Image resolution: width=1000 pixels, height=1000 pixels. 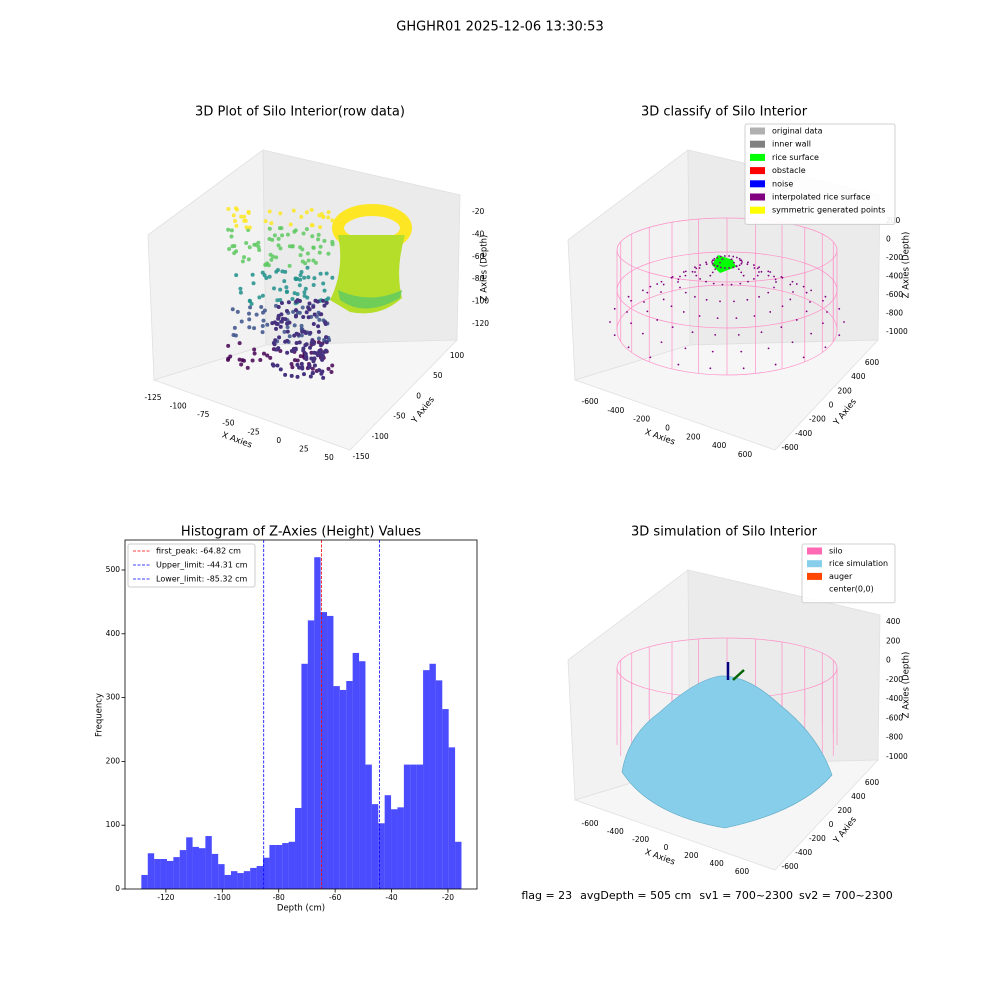 What do you see at coordinates (789, 447) in the screenshot?
I see `y-tick-label: -600` at bounding box center [789, 447].